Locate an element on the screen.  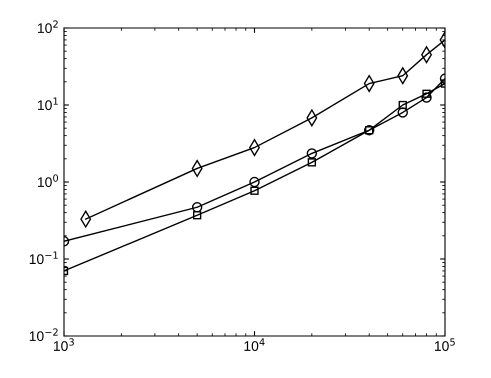
x-tick-label: 10$^{4}$ is located at coordinates (254, 344).